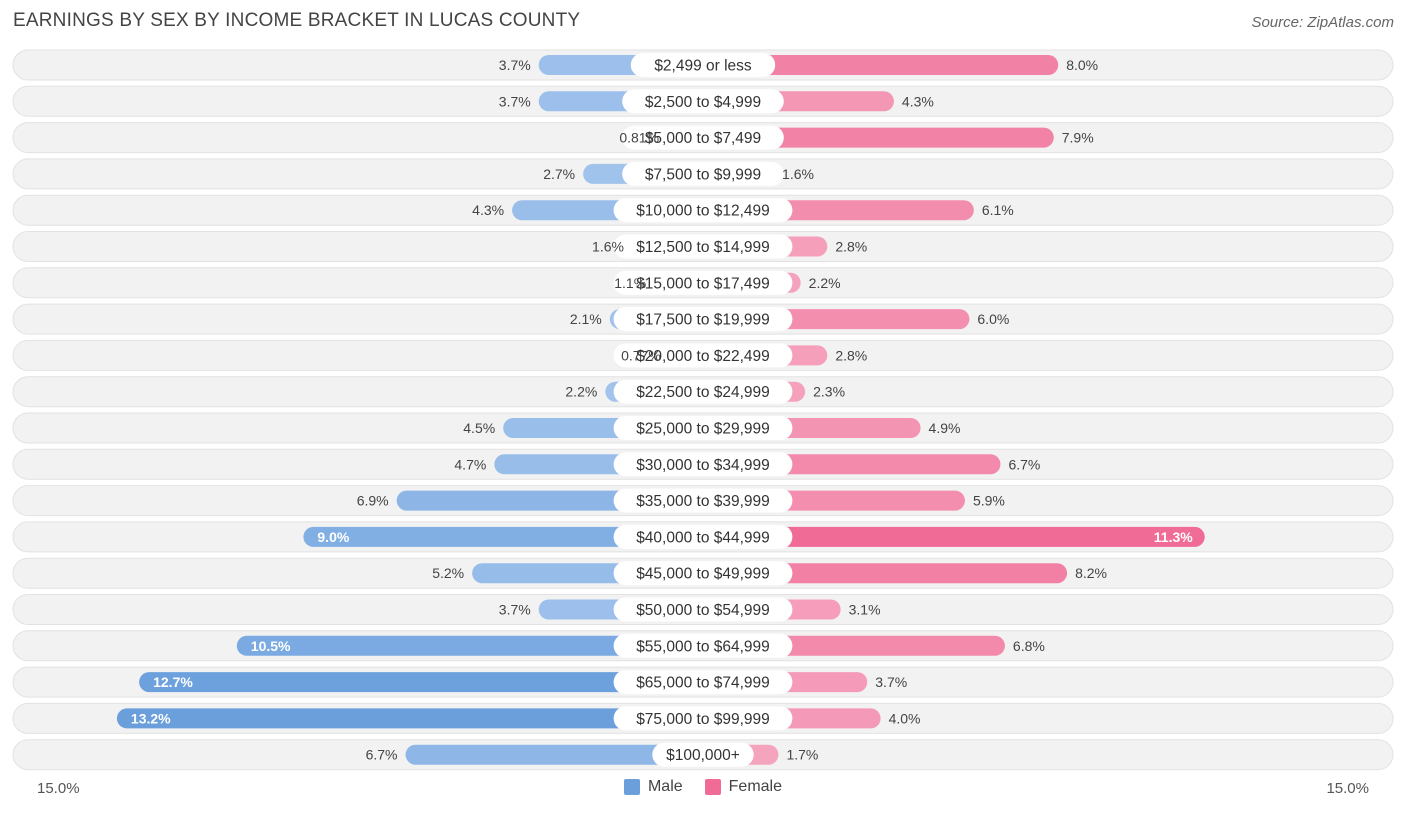  Describe the element at coordinates (1091, 573) in the screenshot. I see `female-value-label: 8.2%` at that location.